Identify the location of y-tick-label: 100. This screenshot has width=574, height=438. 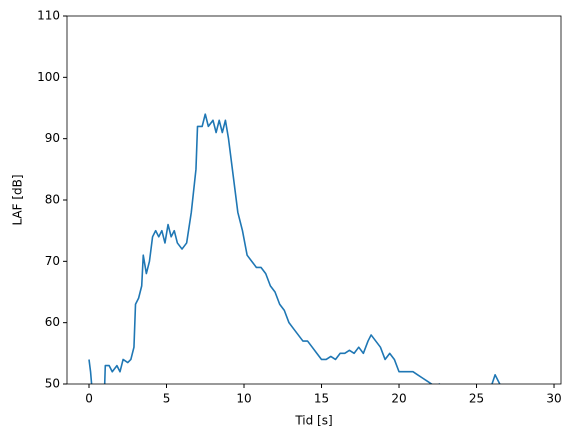
(48, 77).